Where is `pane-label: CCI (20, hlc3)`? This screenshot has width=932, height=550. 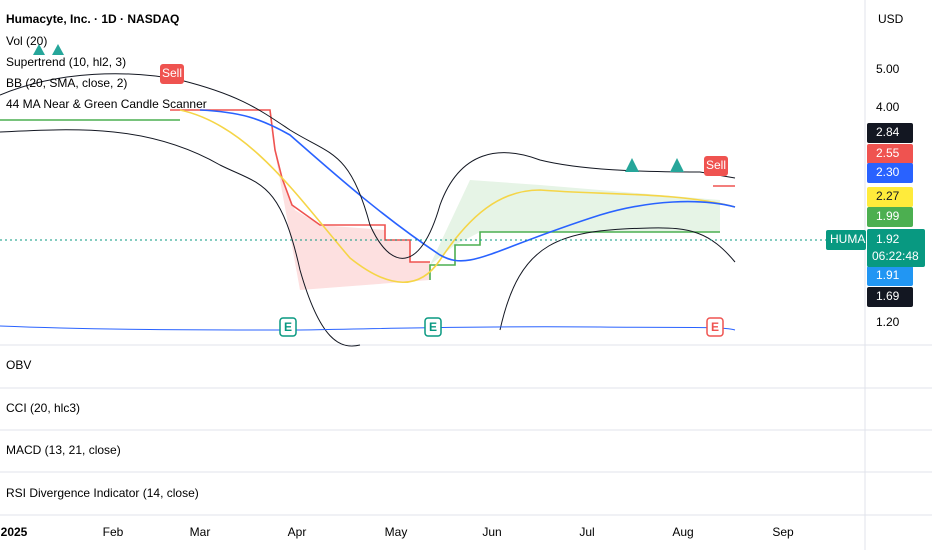
pane-label: CCI (20, hlc3) is located at coordinates (43, 408).